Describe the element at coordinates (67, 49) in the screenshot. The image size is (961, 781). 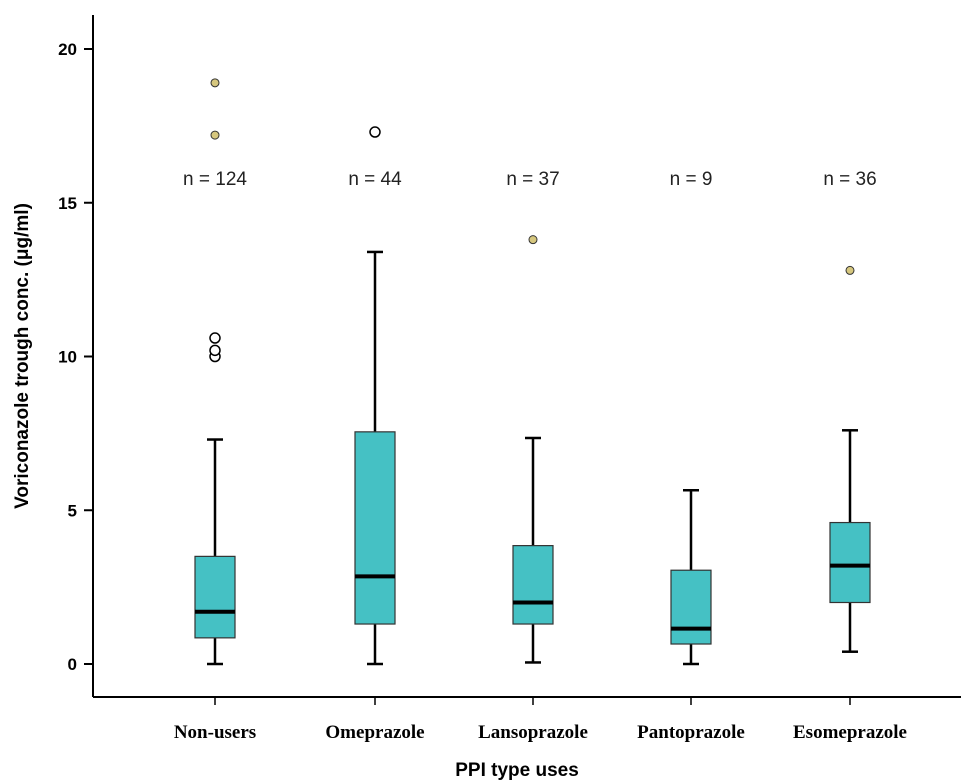
I see `y-tick-label: 20` at that location.